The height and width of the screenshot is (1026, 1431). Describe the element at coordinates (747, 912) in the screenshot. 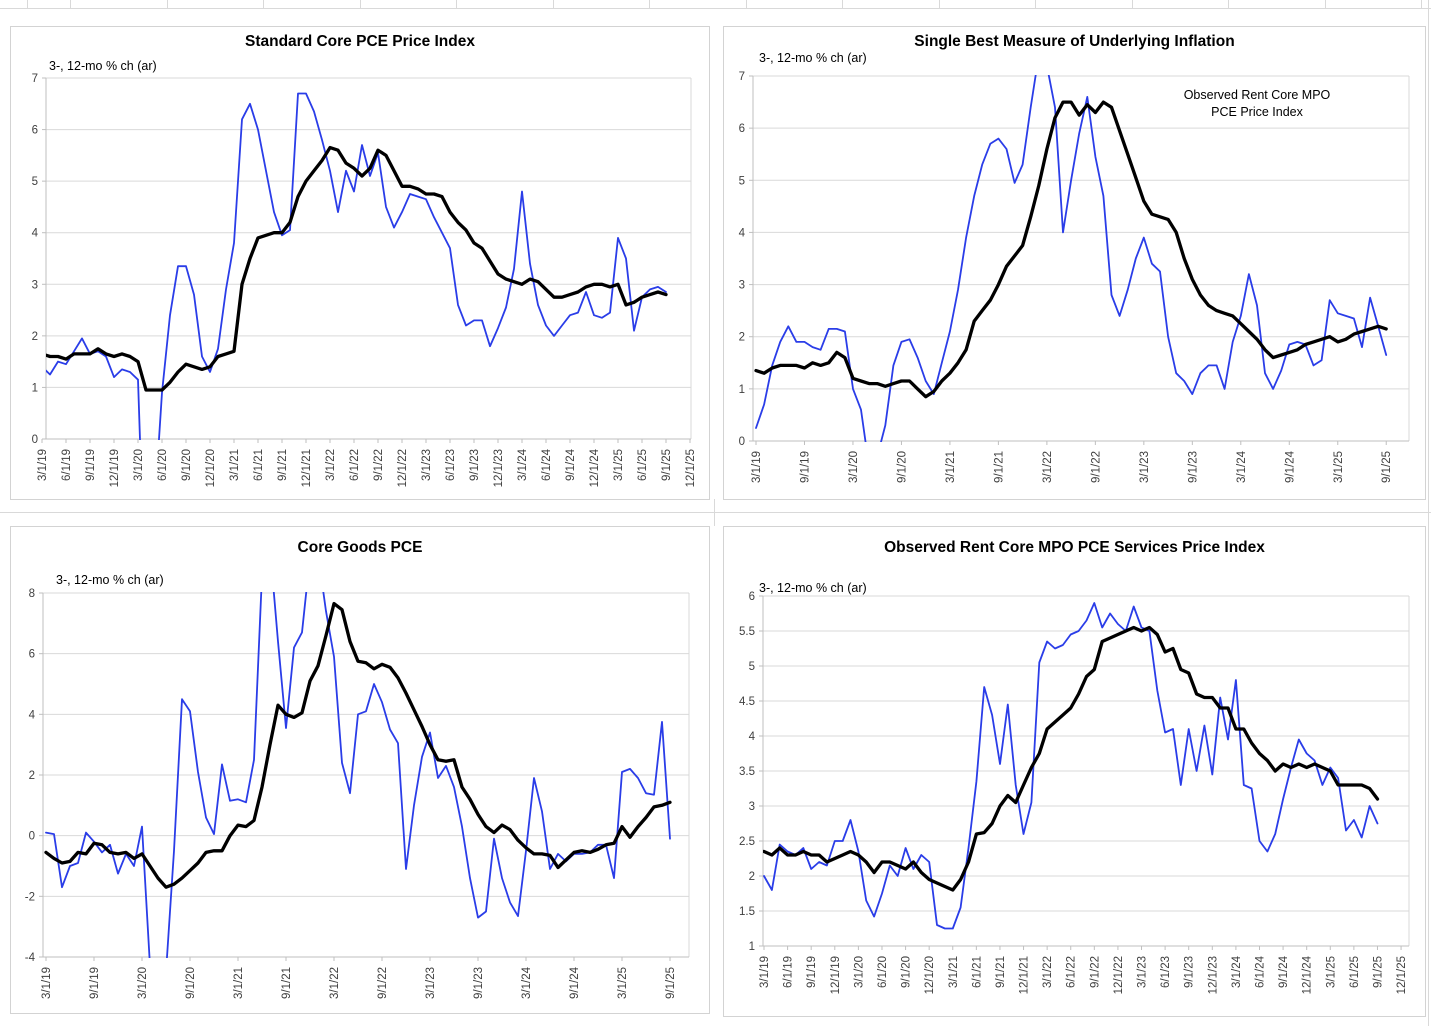

I see `svg-text: 1.5` at that location.